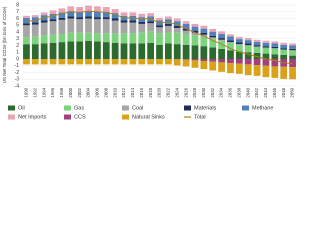  I want to click on x-tick-label: 2038, so click(238, 92).